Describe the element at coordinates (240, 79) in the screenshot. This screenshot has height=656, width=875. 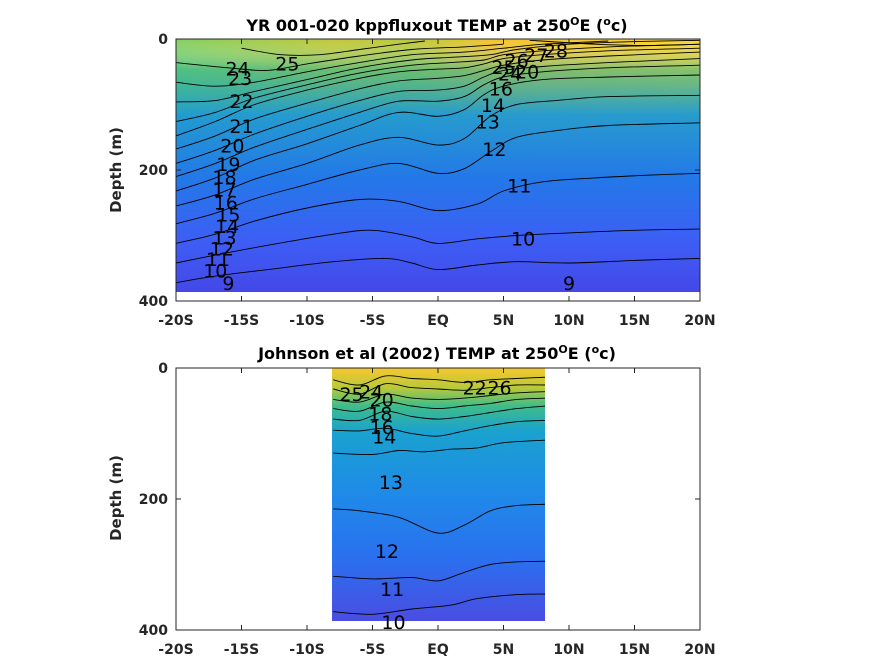
I see `contour-label: 23` at that location.